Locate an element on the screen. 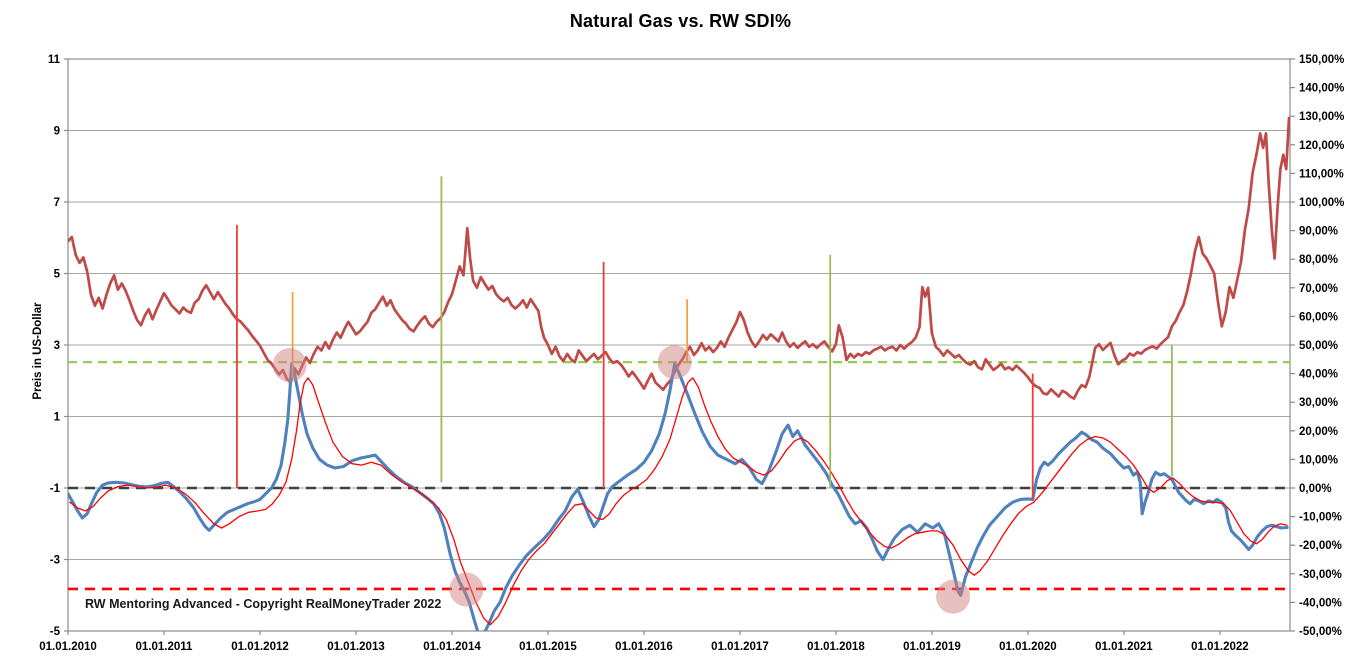  right-axis-tick: -30,00% is located at coordinates (1320, 575).